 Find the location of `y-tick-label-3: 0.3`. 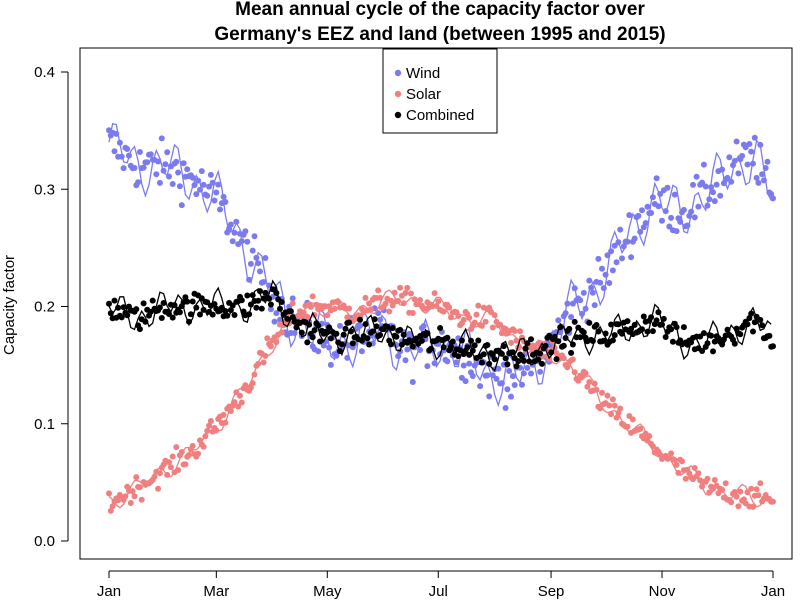

y-tick-label-3: 0.3 is located at coordinates (44, 189).